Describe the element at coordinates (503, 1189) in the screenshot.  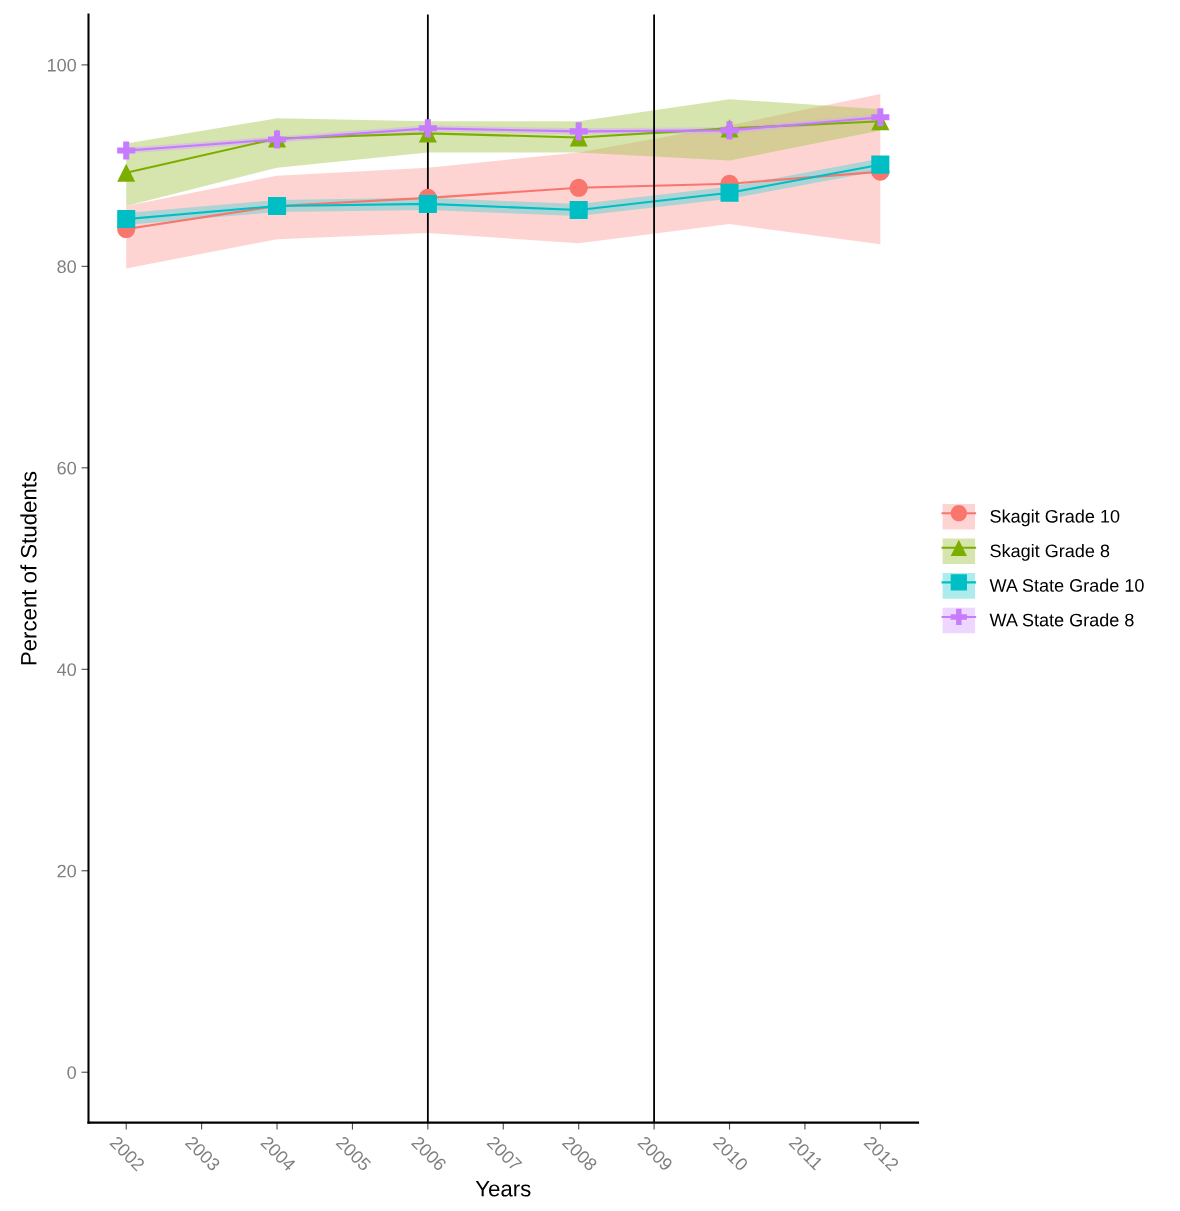
I see `x-axis-title: Years` at that location.